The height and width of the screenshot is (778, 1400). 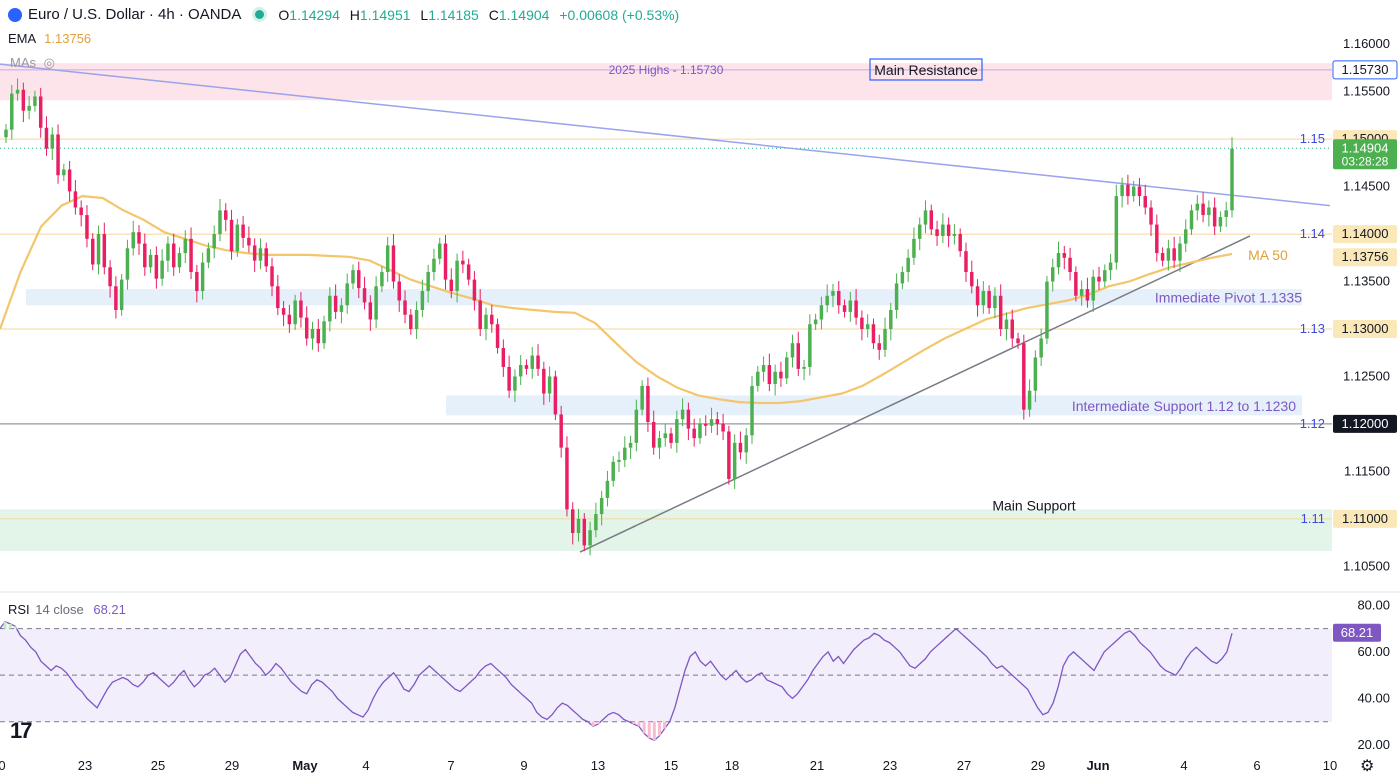 I want to click on price-badge-bg, so click(x=1365, y=518).